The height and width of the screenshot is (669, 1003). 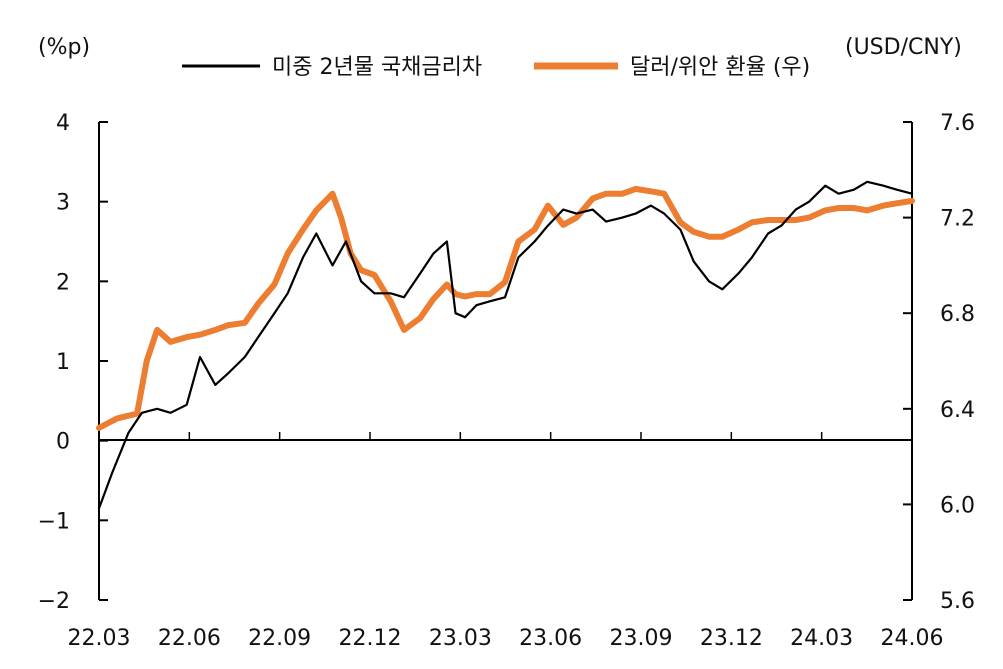 I want to click on x-tick-label: 23.03, so click(x=460, y=638).